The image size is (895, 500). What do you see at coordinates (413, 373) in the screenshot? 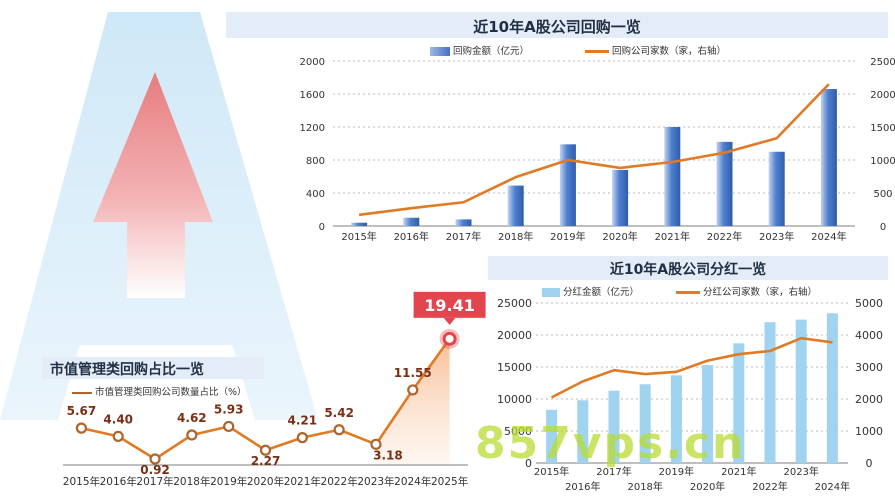
I see `data-label: 11.55` at bounding box center [413, 373].